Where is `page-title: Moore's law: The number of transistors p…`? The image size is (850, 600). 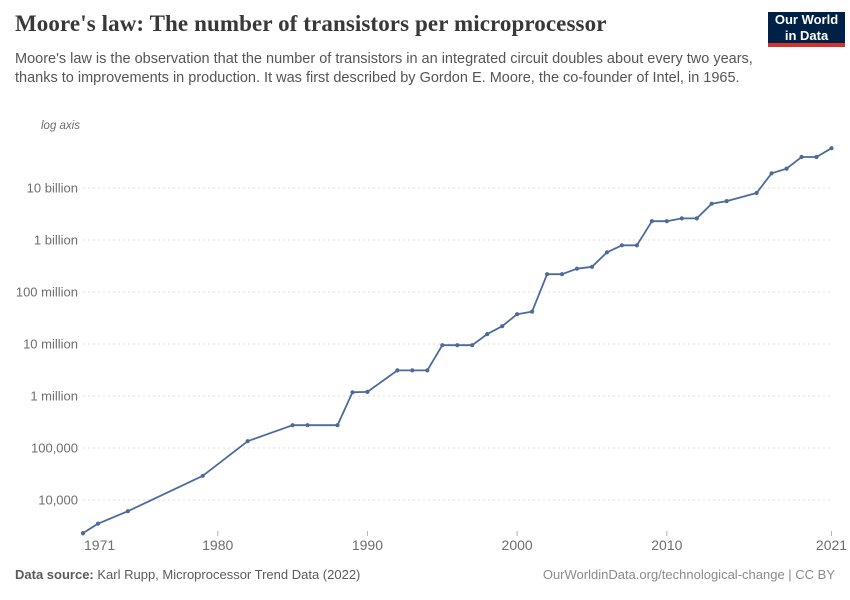
page-title: Moore's law: The number of transistors p… is located at coordinates (311, 23).